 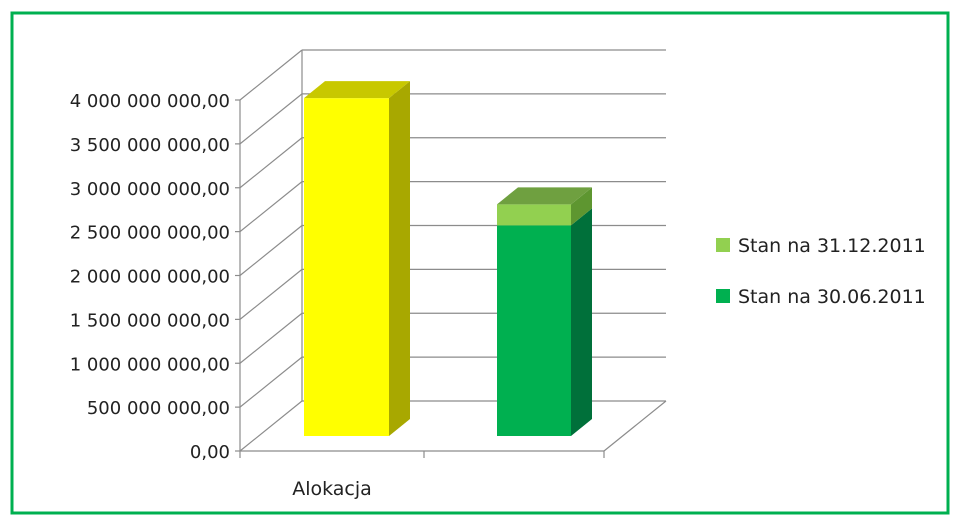 What do you see at coordinates (158, 408) in the screenshot?
I see `y-tick-label: 500 000 000,00` at bounding box center [158, 408].